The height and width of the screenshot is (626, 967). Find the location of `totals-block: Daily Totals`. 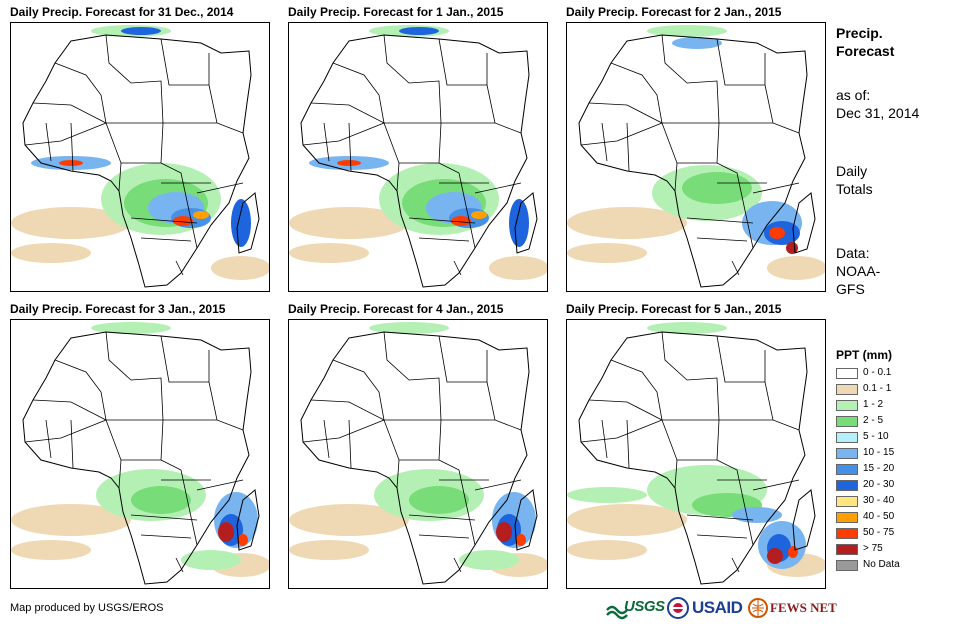

totals-block: Daily Totals is located at coordinates (854, 180).